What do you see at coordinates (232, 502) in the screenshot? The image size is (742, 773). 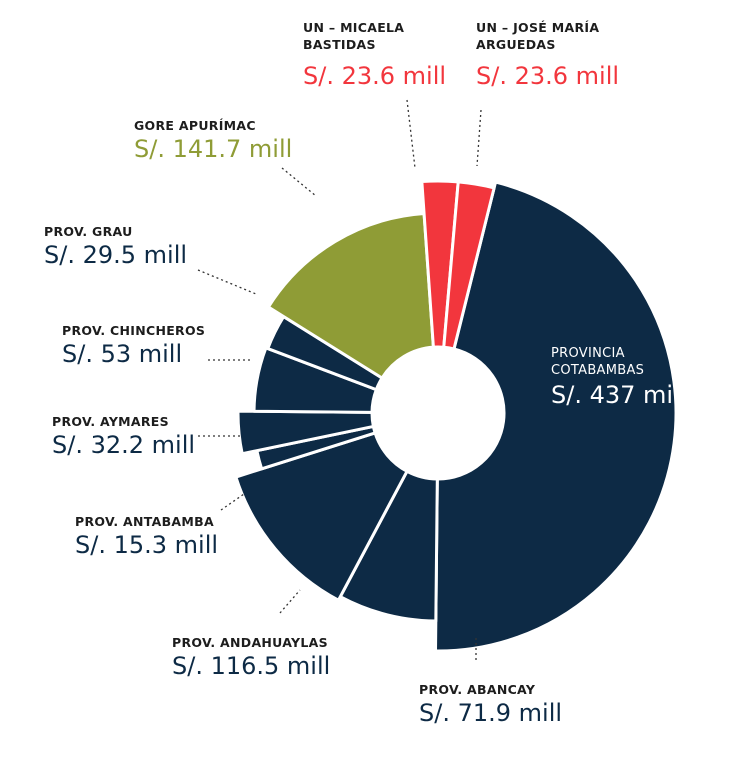 I see `leader-prov-antabamba` at bounding box center [232, 502].